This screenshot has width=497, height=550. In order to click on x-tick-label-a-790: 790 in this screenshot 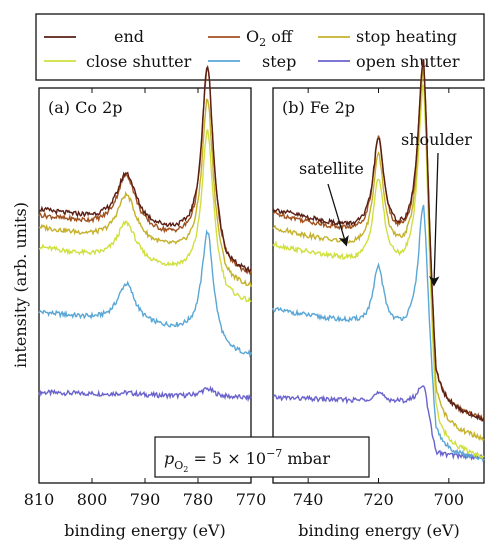, I will do `click(145, 499)`.